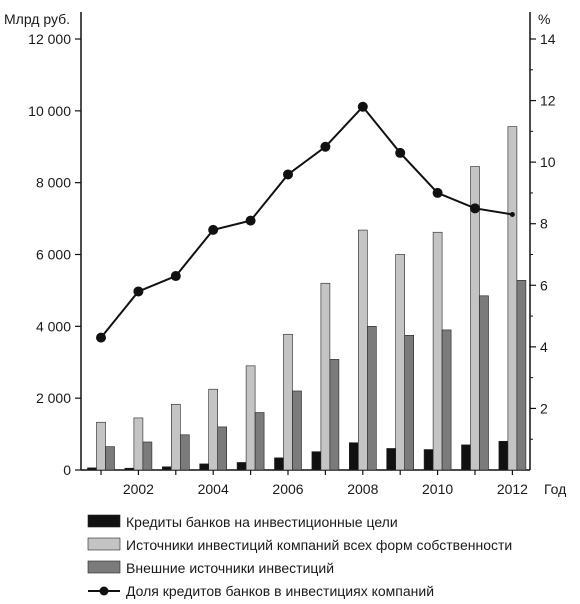 The image size is (580, 604). I want to click on right-tick-label: 6, so click(544, 285).